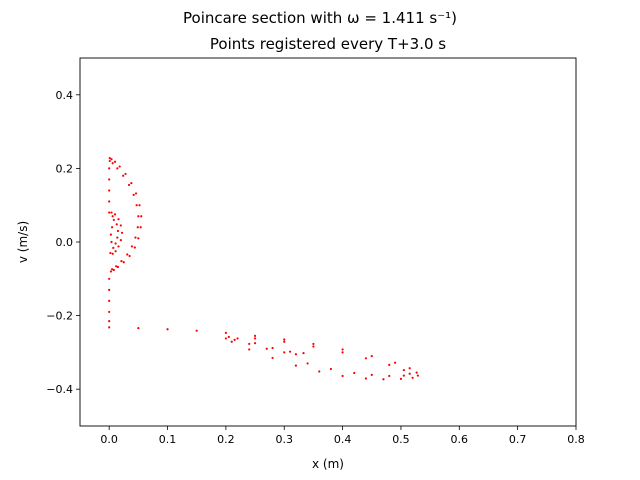 This screenshot has width=640, height=480. I want to click on x-tick-label: 0.5, so click(401, 439).